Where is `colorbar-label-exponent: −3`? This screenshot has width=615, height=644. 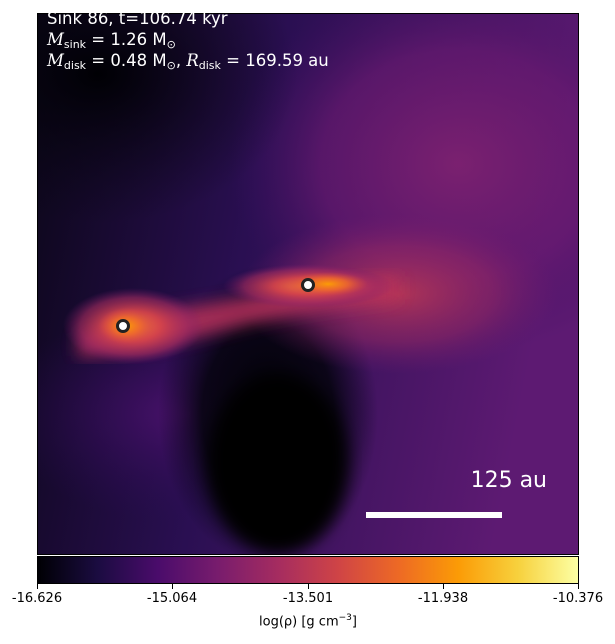 colorbar-label-exponent: −3 is located at coordinates (345, 618).